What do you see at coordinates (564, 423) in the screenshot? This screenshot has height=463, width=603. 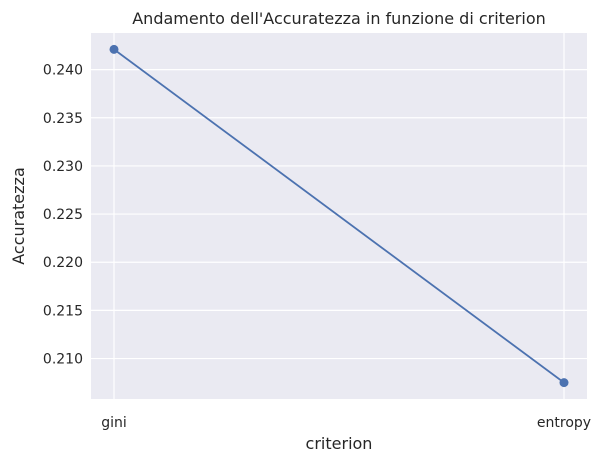 I see `x-tick-label: entropy` at bounding box center [564, 423].